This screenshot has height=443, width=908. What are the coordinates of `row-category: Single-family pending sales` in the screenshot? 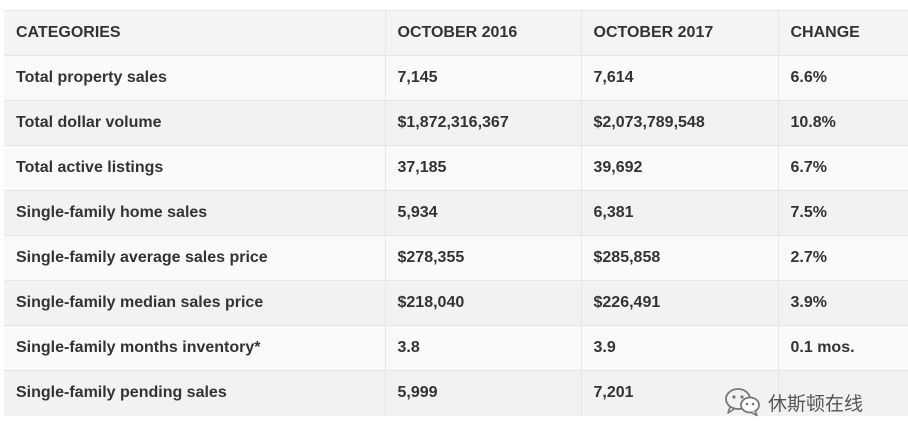 It's located at (194, 393).